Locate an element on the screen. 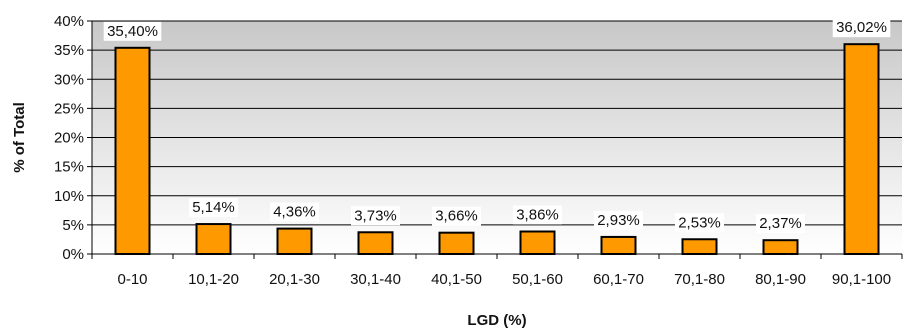  data-label: 5,14% is located at coordinates (213, 207).